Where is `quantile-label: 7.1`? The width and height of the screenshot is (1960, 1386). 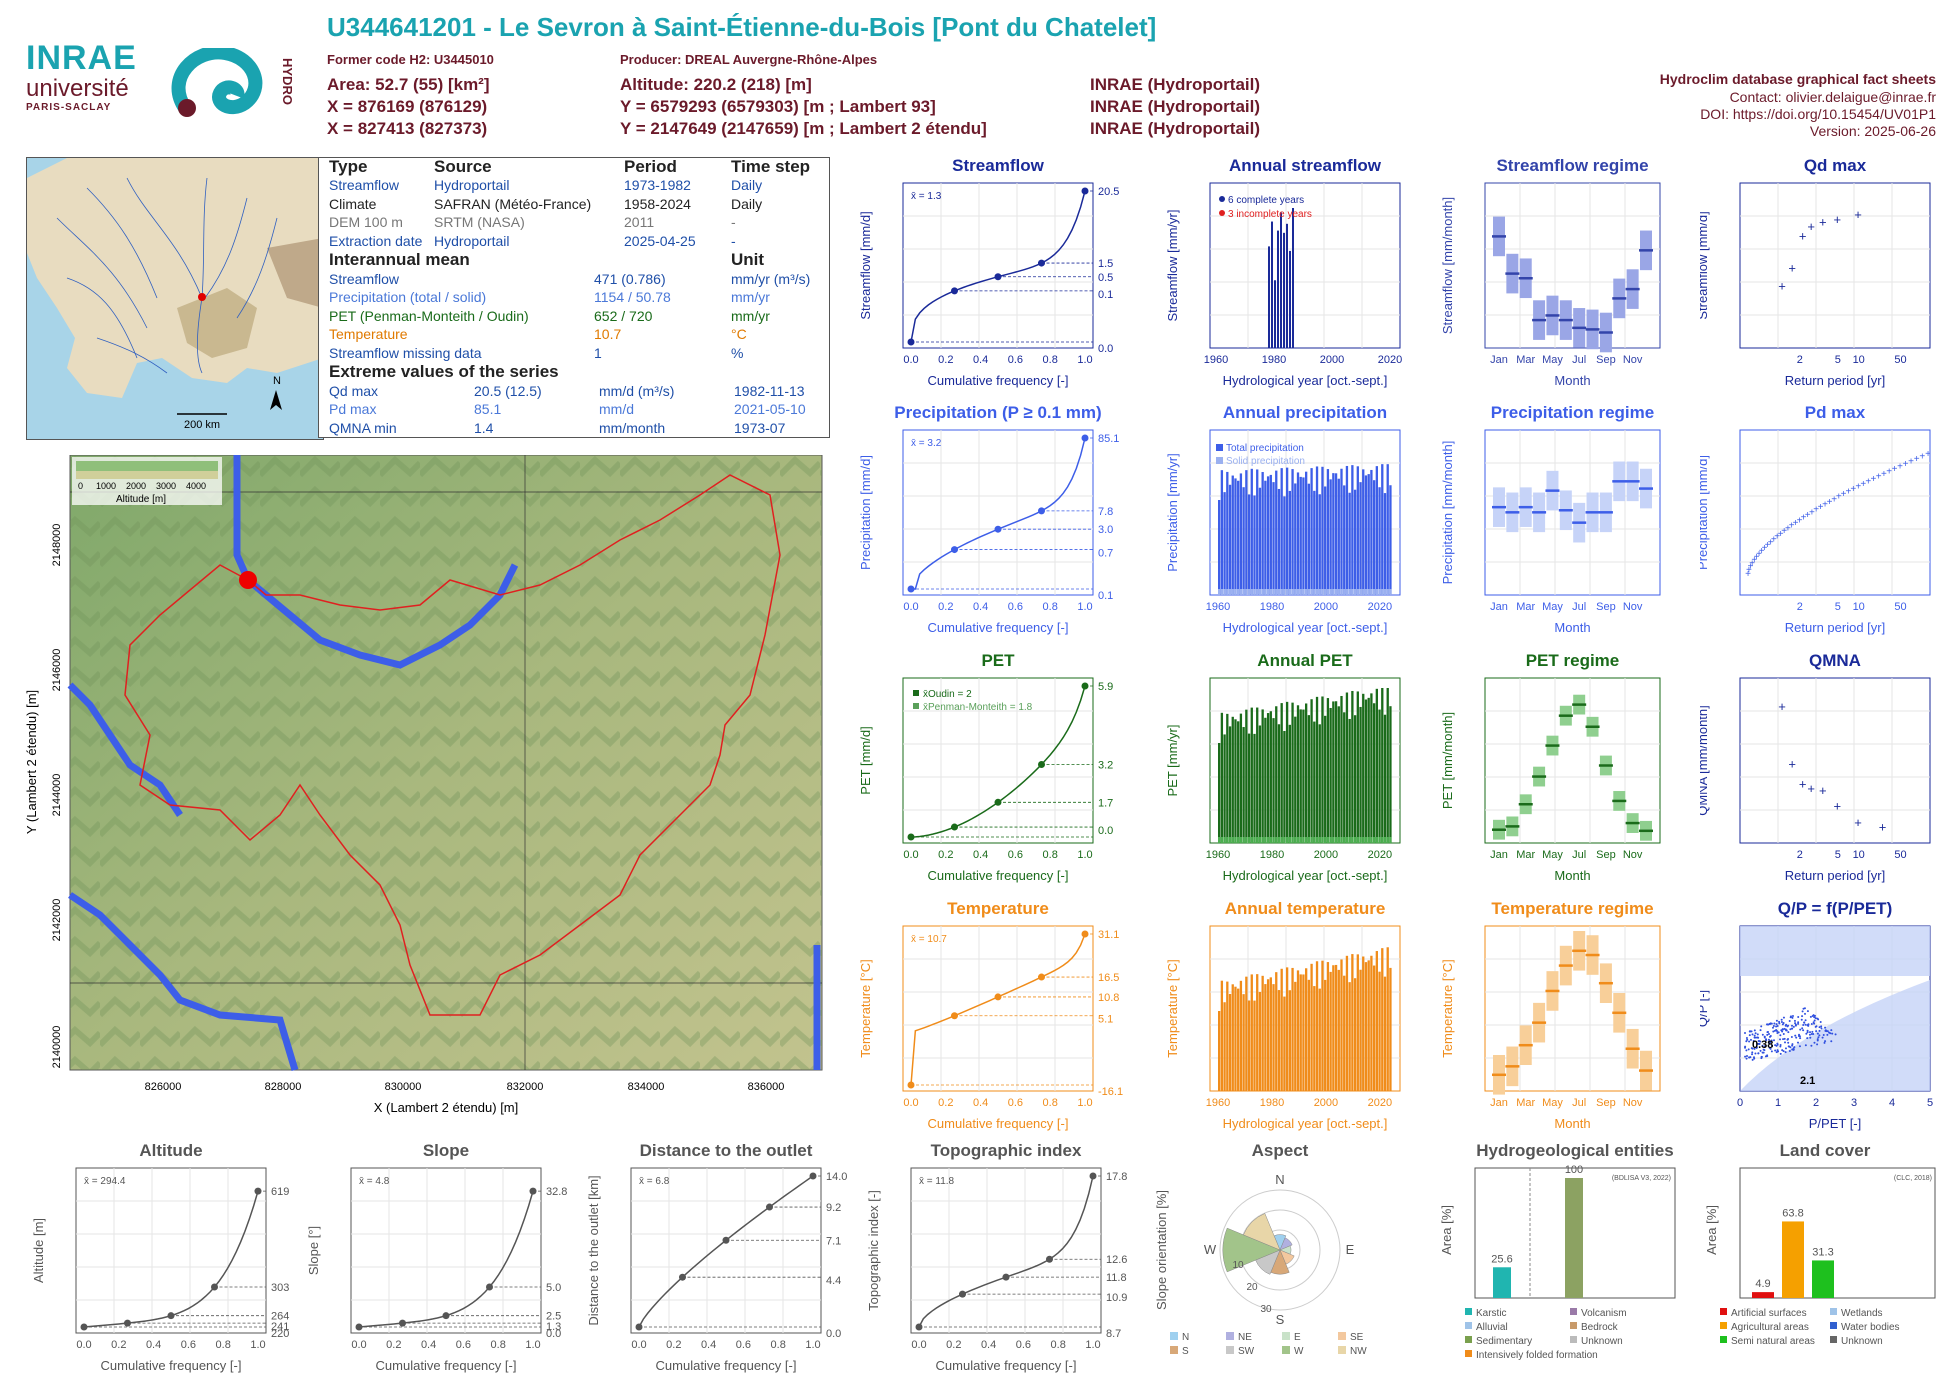
quantile-label: 7.1 is located at coordinates (833, 1241).